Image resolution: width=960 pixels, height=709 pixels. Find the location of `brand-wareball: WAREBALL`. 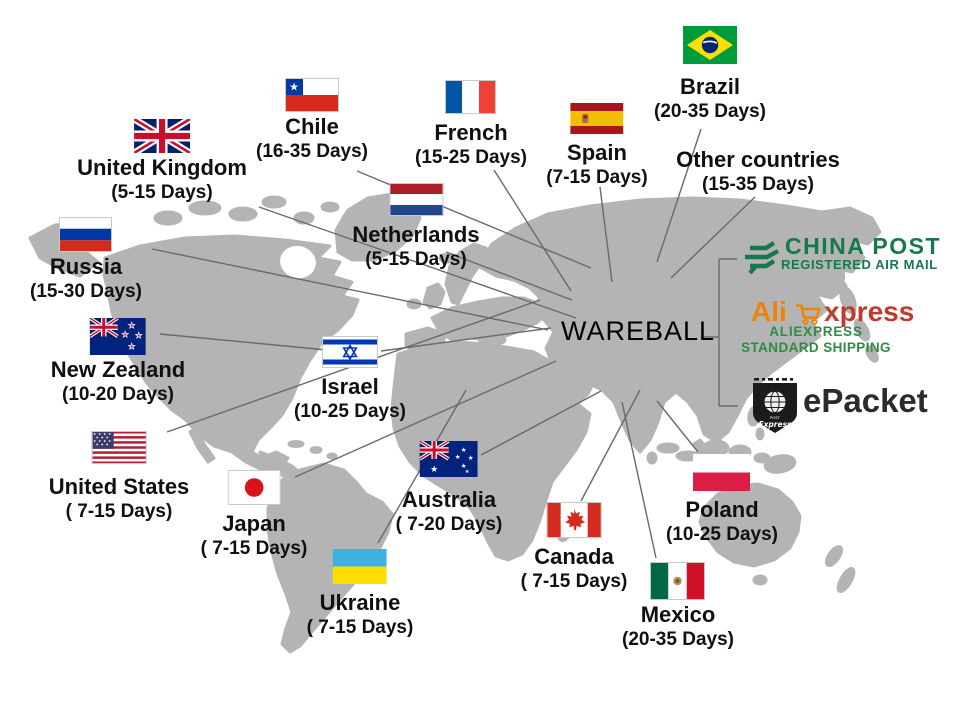

brand-wareball: WAREBALL is located at coordinates (638, 331).